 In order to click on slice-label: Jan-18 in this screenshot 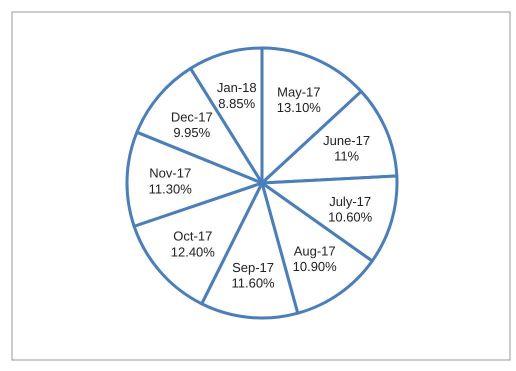, I will do `click(236, 88)`.